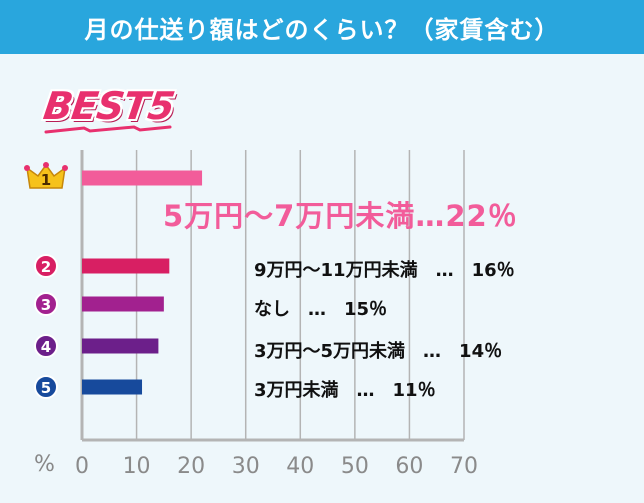 This screenshot has height=503, width=644. I want to click on x-tick-label: 40, so click(300, 466).